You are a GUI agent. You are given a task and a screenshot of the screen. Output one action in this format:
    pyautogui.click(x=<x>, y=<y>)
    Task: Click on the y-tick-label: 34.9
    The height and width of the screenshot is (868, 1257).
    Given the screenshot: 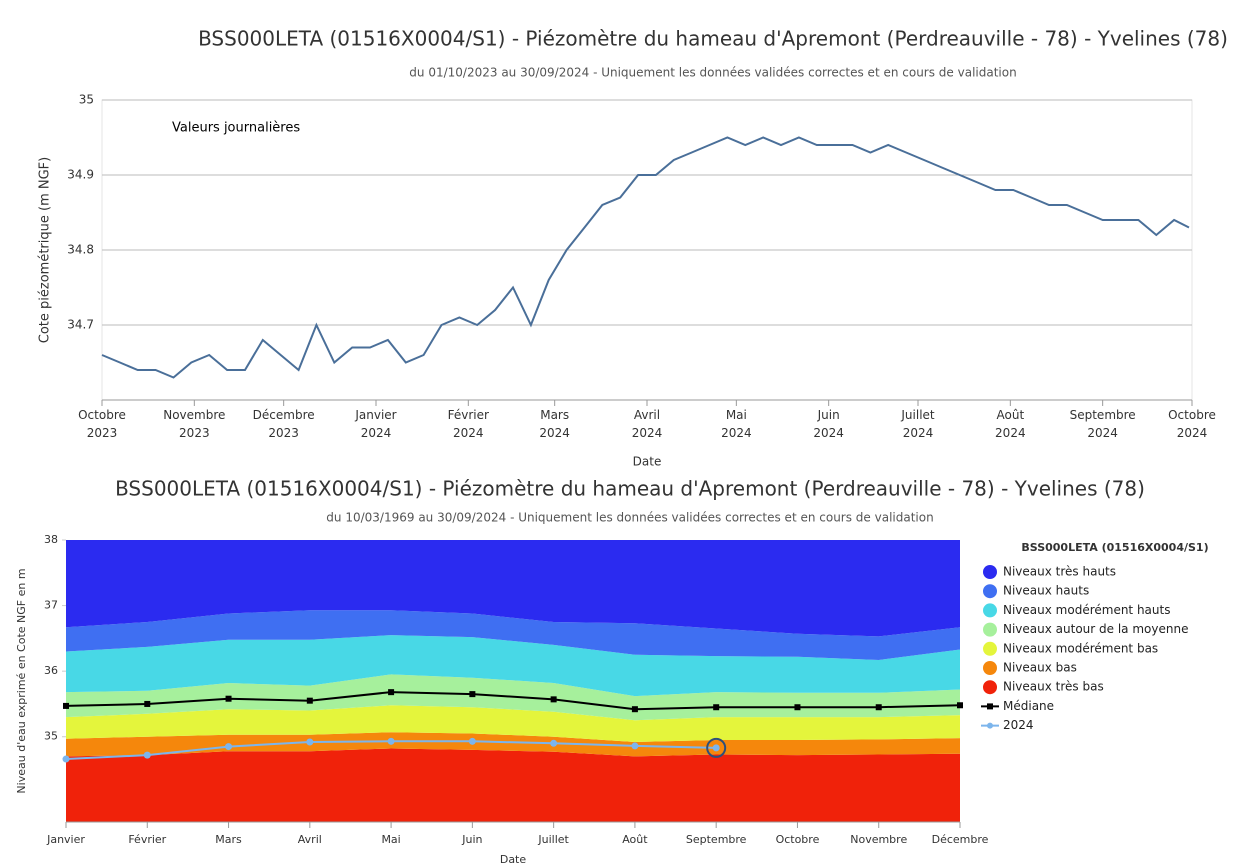 What is the action you would take?
    pyautogui.click(x=80, y=175)
    